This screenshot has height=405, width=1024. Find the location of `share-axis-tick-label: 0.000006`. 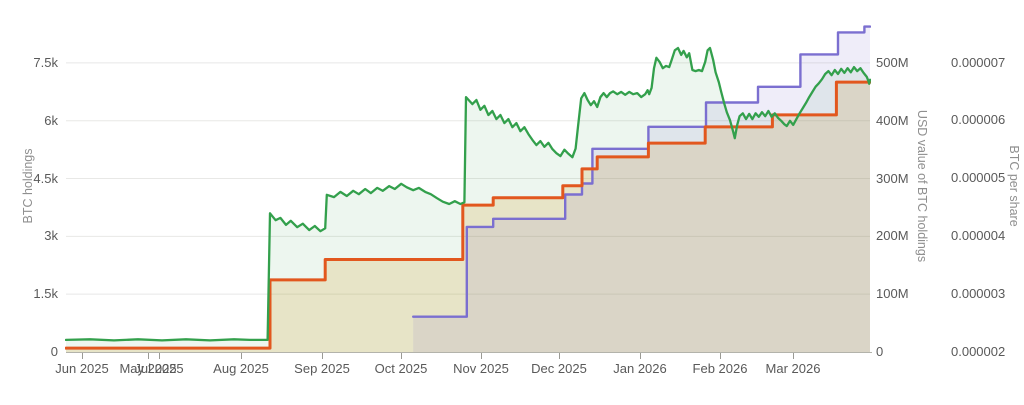

share-axis-tick-label: 0.000006 is located at coordinates (978, 119).